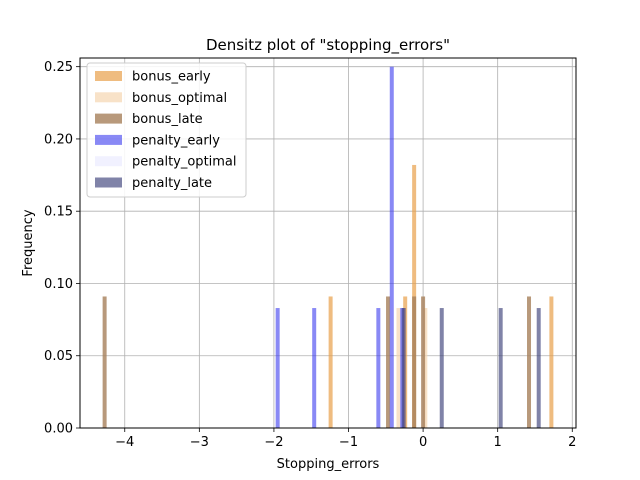 The width and height of the screenshot is (640, 480). I want to click on y-axis-ticks: 0.00 0.05 0.10 0.15 0.20 0.25, so click(62, 248).